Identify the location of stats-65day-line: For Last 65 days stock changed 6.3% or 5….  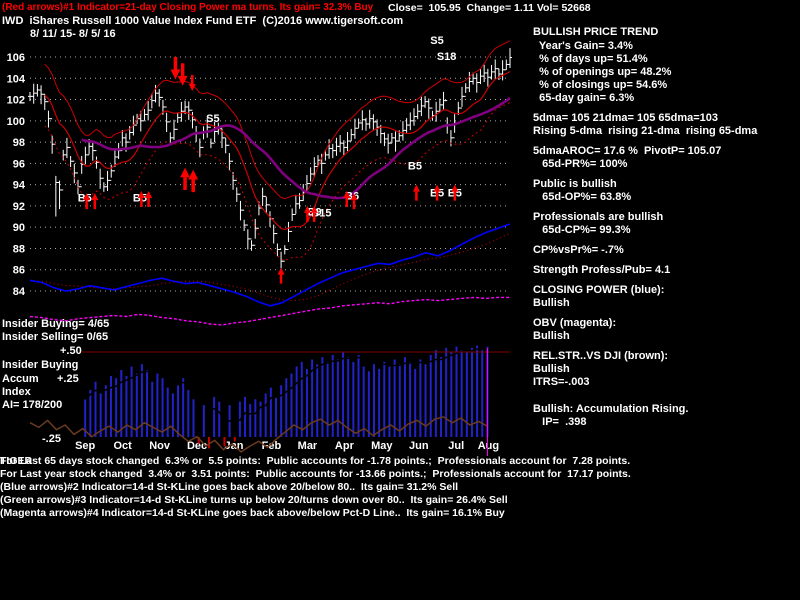
(315, 461).